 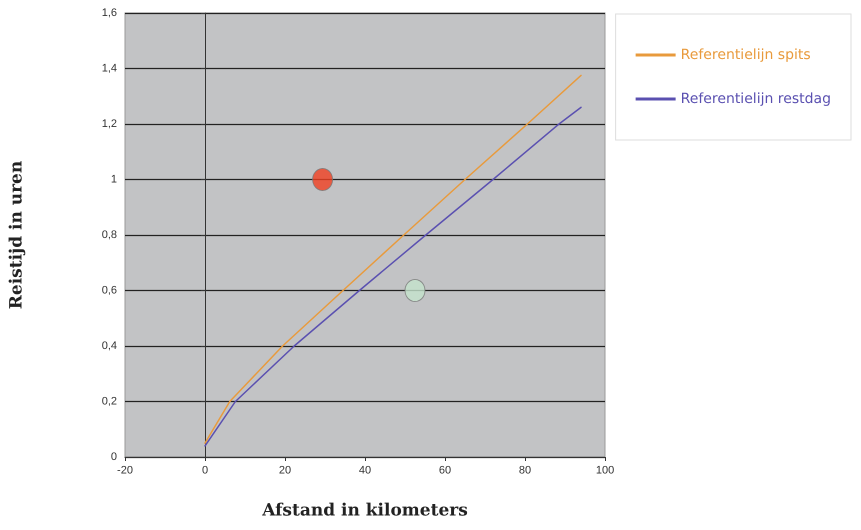 What do you see at coordinates (109, 290) in the screenshot?
I see `y-tick-label: 0,6` at bounding box center [109, 290].